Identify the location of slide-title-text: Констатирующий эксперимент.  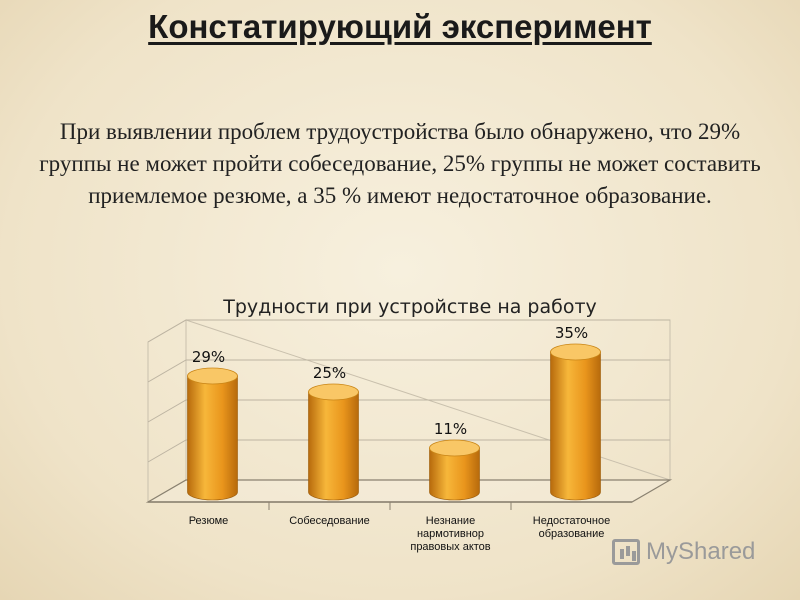
(400, 26).